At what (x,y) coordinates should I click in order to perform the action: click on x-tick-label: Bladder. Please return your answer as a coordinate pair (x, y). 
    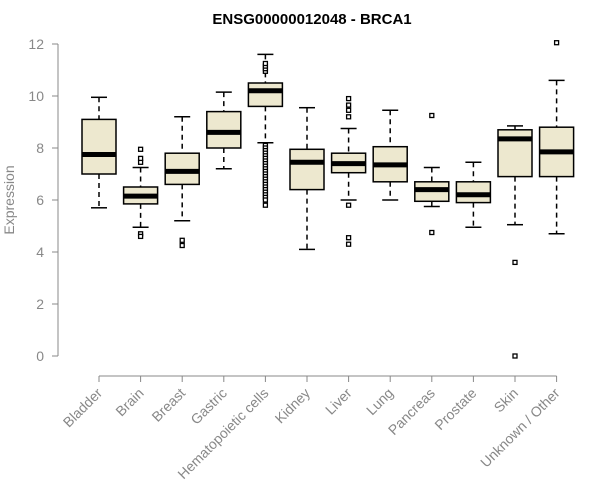
    Looking at the image, I should click on (83, 408).